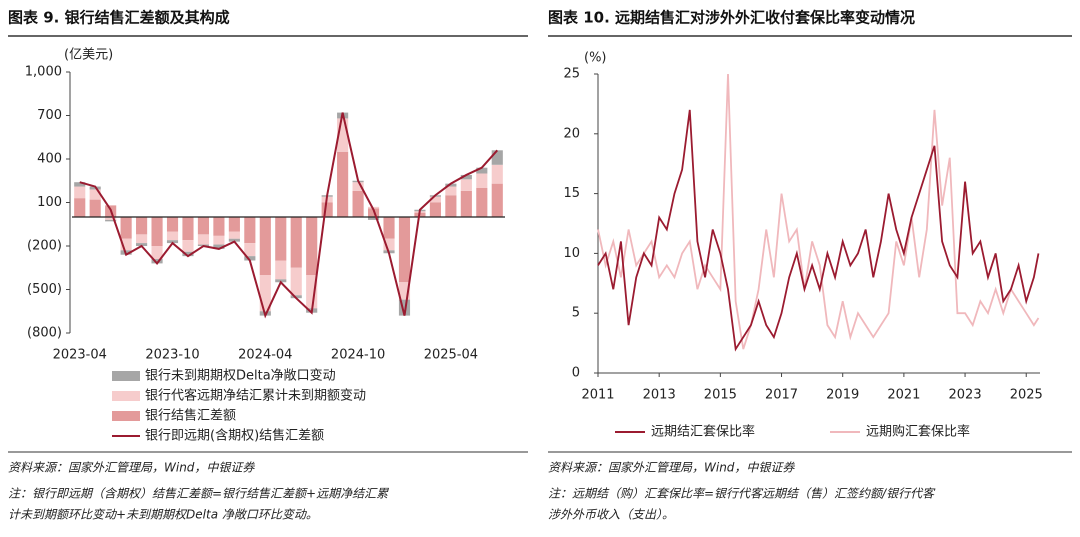  I want to click on x-tick-label: 2019, so click(842, 395).